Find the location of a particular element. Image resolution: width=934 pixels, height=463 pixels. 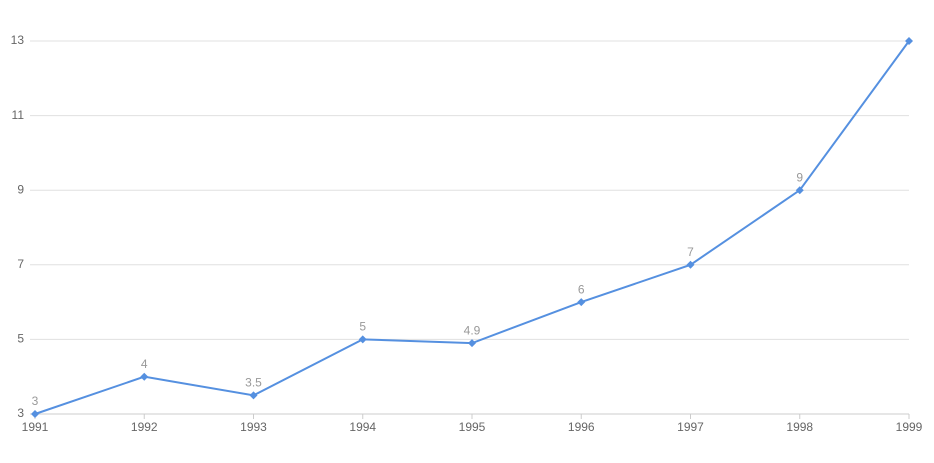

x-tick-label: 1991 is located at coordinates (35, 427).